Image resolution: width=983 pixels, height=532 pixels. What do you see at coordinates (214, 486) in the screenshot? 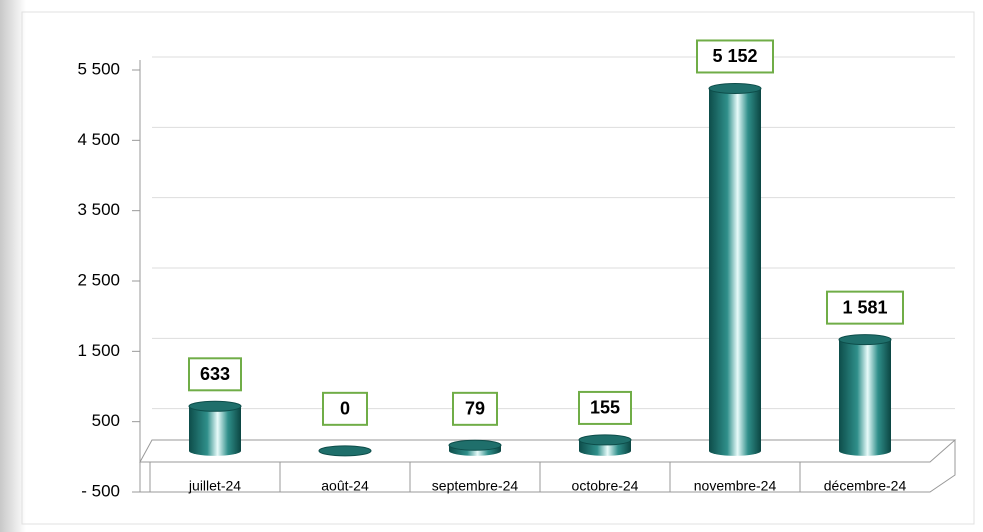
I see `x-tick-label: juillet-24` at bounding box center [214, 486].